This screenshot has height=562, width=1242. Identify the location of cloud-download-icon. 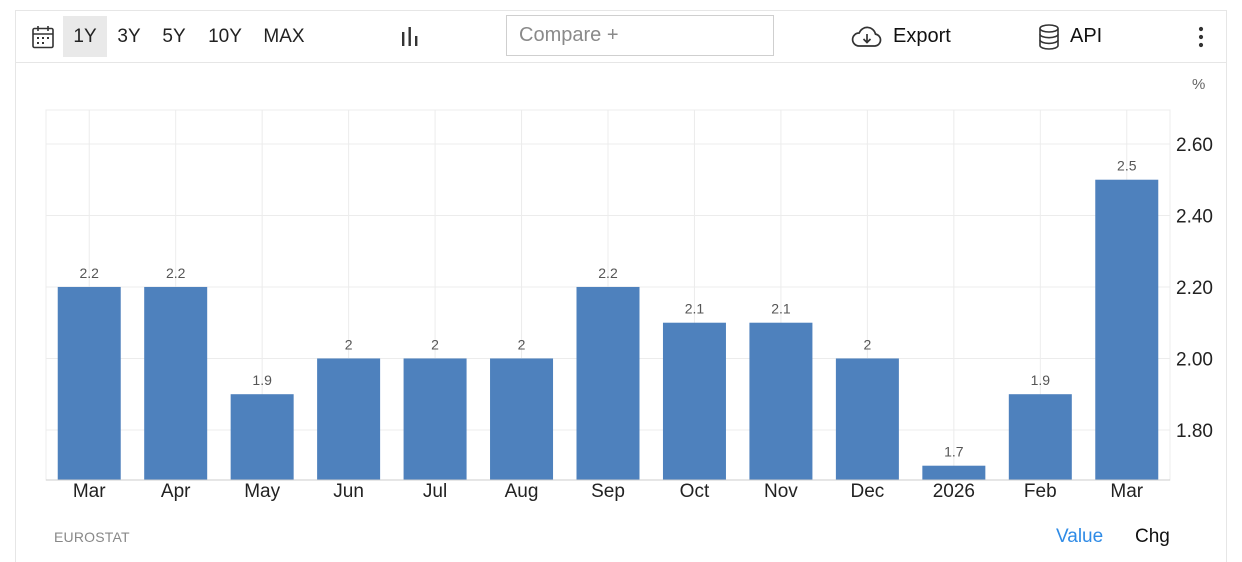
(866, 36).